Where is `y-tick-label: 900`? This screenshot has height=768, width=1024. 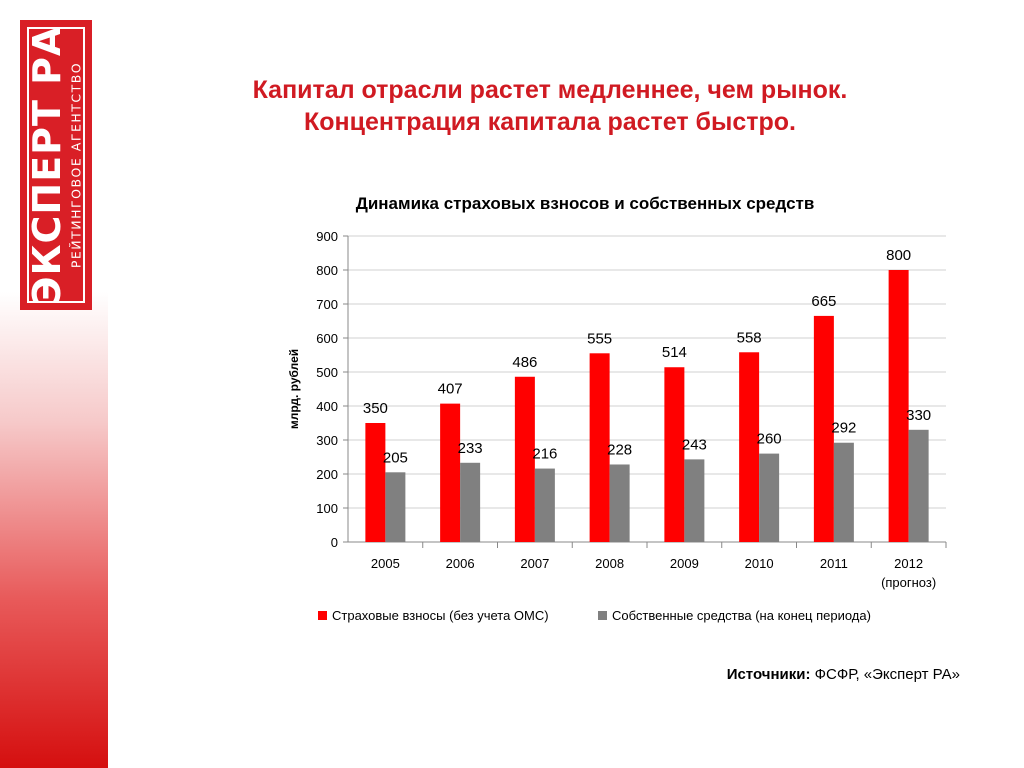 y-tick-label: 900 is located at coordinates (327, 236).